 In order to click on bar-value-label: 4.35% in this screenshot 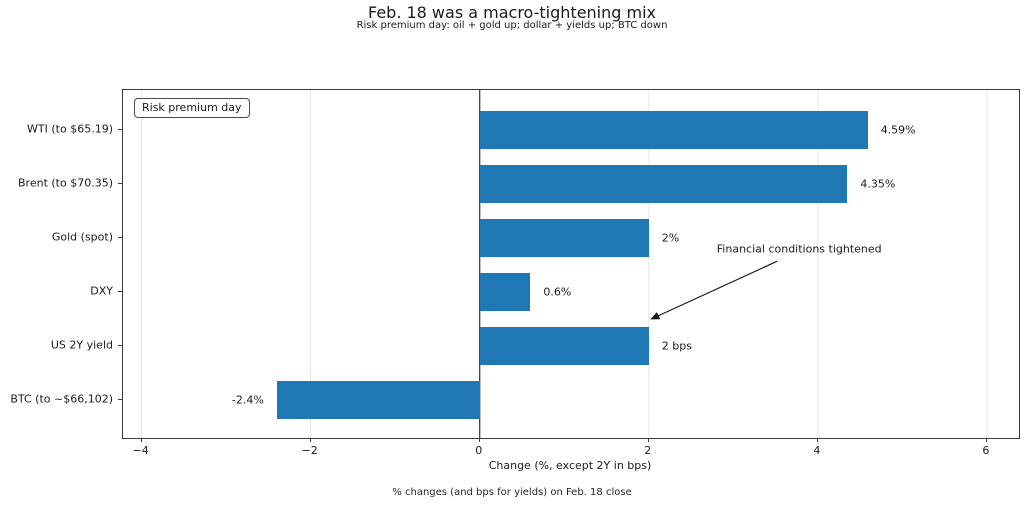, I will do `click(878, 184)`.